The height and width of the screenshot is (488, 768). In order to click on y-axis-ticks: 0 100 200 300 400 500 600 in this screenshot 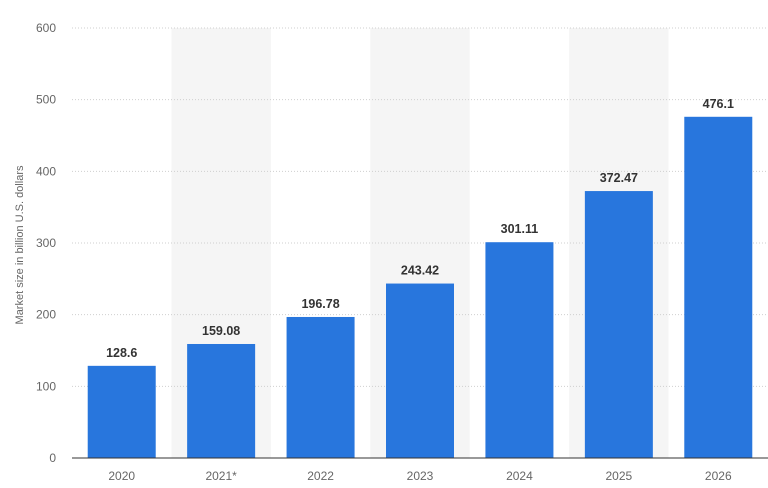, I will do `click(46, 243)`.